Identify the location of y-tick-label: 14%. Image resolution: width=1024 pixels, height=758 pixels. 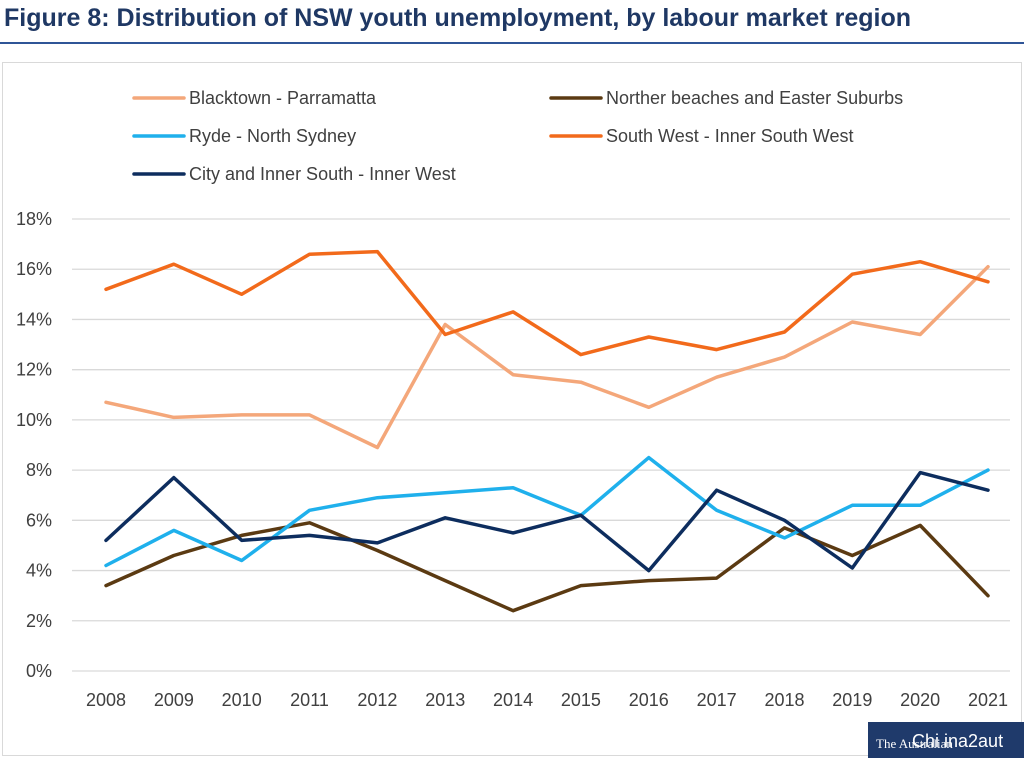
(34, 319).